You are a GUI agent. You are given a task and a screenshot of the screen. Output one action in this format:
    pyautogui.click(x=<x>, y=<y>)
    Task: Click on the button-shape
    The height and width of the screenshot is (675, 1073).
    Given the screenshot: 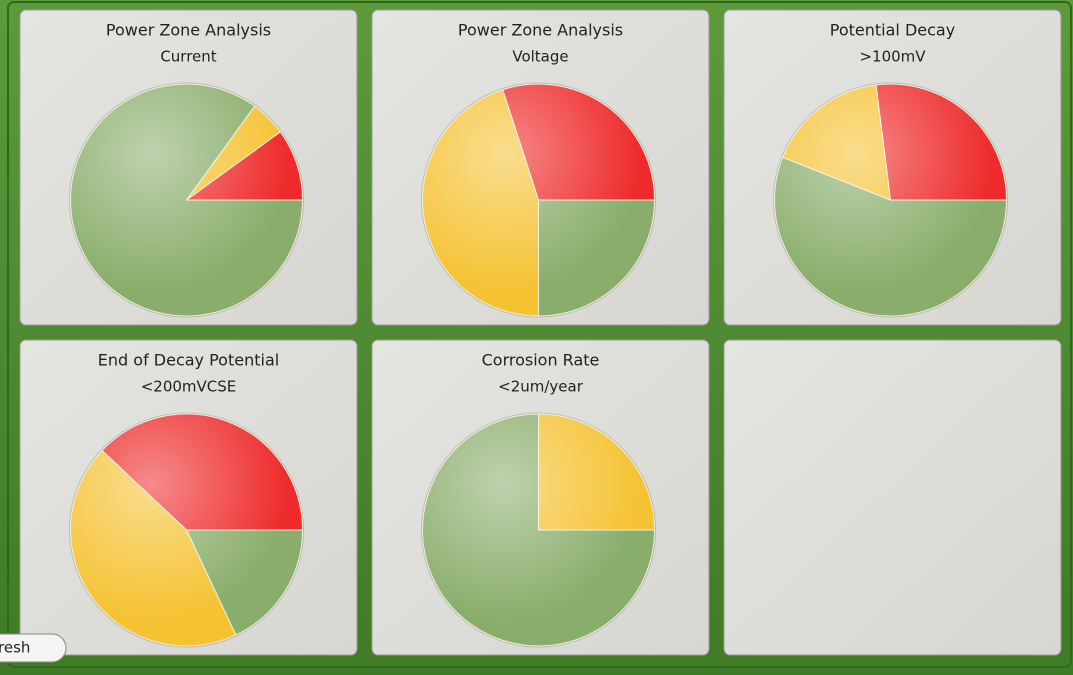 What is the action you would take?
    pyautogui.click(x=33, y=648)
    